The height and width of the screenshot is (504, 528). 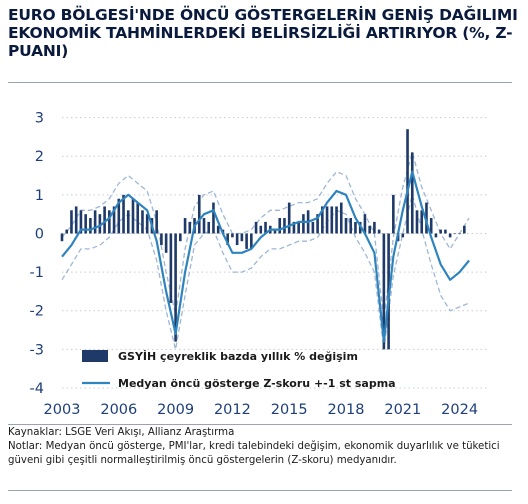 What do you see at coordinates (37, 350) in the screenshot?
I see `y-tick-label: -3` at bounding box center [37, 350].